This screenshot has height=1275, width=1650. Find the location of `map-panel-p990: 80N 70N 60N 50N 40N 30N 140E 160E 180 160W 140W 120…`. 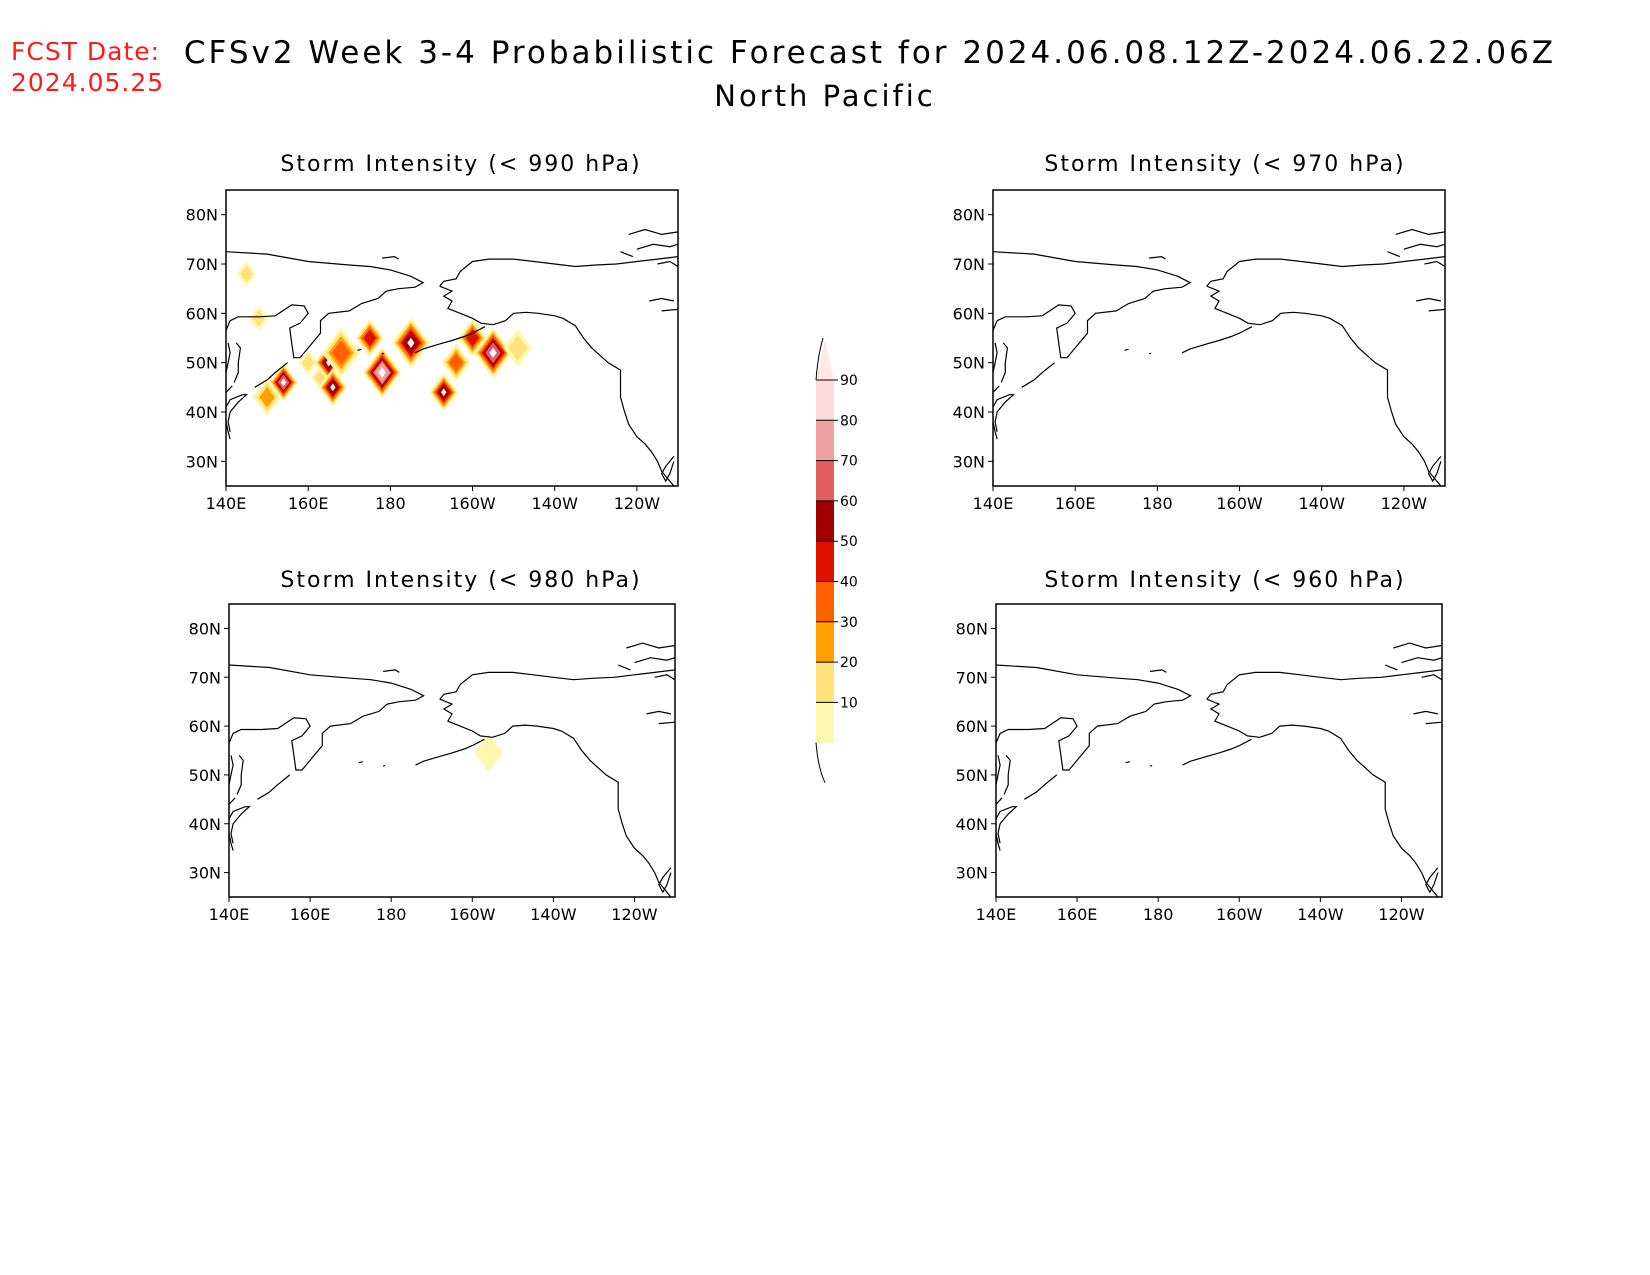

map-panel-p990: 80N 70N 60N 50N 40N 30N 140E 160E 180 160W 140W 120… is located at coordinates (432, 351).